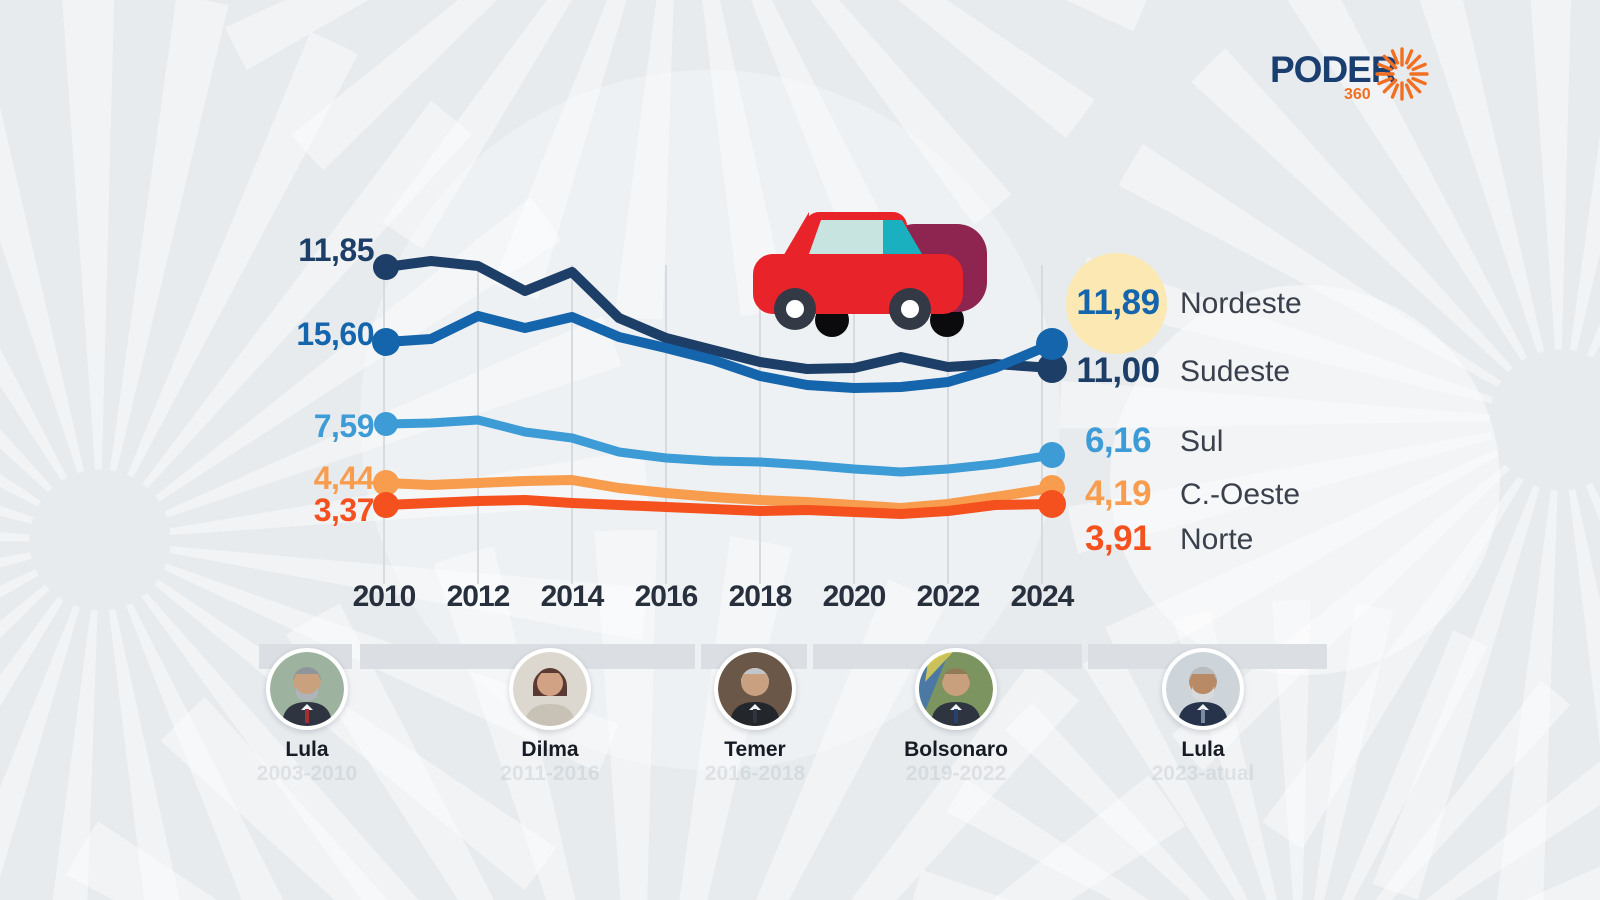 Image resolution: width=1600 pixels, height=900 pixels. What do you see at coordinates (344, 426) in the screenshot?
I see `start-value-sul: 7,59` at bounding box center [344, 426].